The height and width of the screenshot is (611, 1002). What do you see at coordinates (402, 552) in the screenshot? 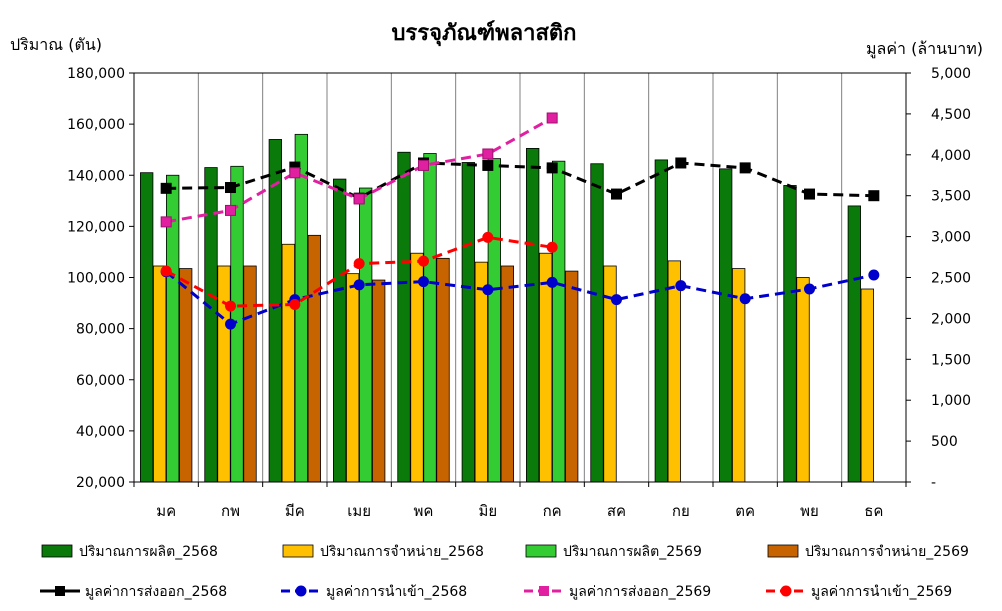
I see `legend-label: ปริมาณการจำหน่าย_2568` at bounding box center [402, 552].